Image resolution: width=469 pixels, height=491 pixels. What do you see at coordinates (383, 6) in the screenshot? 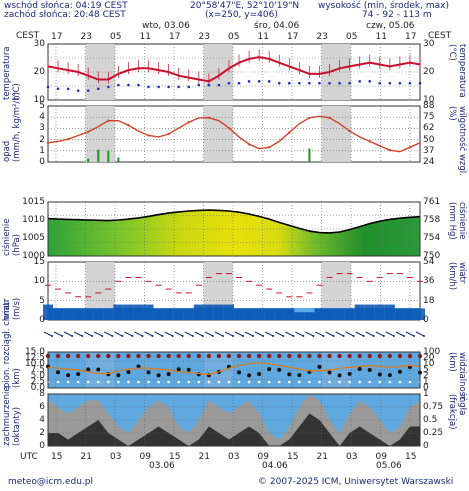
I see `elevation-title: wysokość (min, środek, max)` at bounding box center [383, 6].